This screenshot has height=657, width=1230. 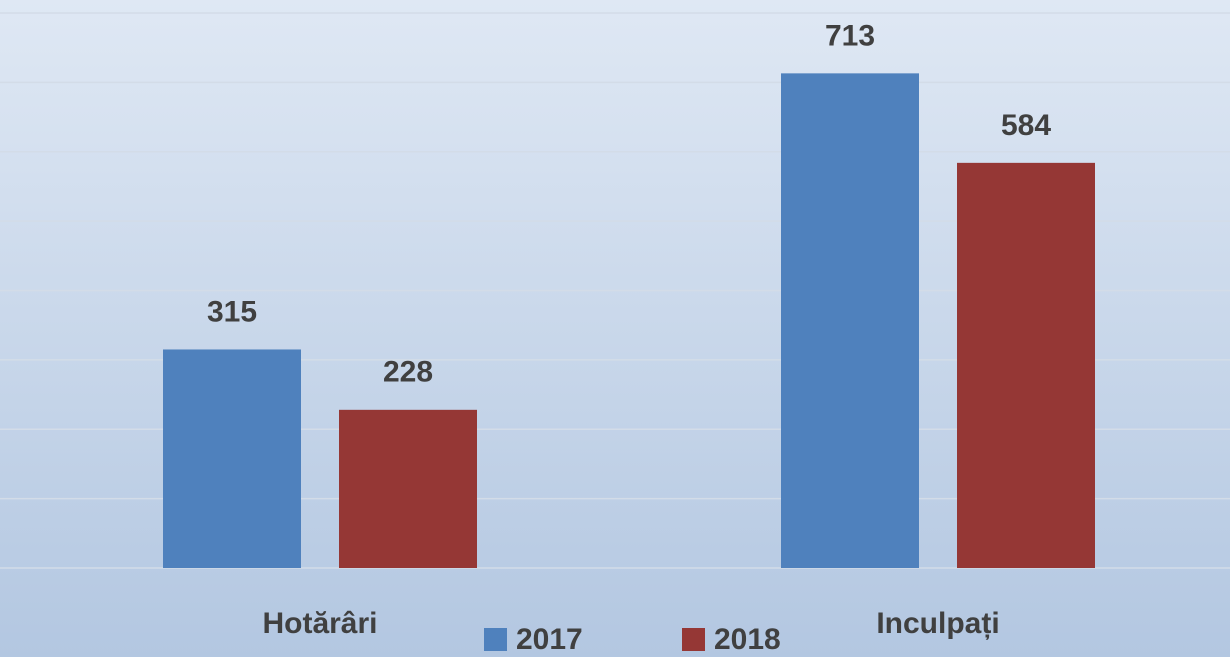 I want to click on legend-label: 2018, so click(x=747, y=639).